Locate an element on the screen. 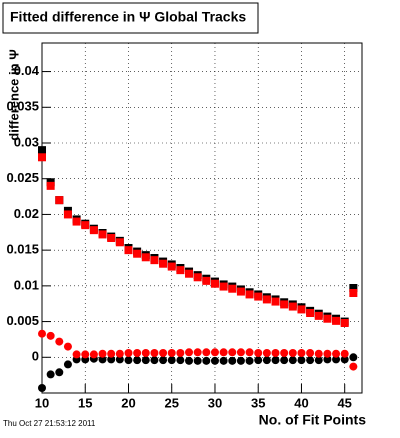 This screenshot has width=400, height=438. x-tick-label: 40 is located at coordinates (301, 402).